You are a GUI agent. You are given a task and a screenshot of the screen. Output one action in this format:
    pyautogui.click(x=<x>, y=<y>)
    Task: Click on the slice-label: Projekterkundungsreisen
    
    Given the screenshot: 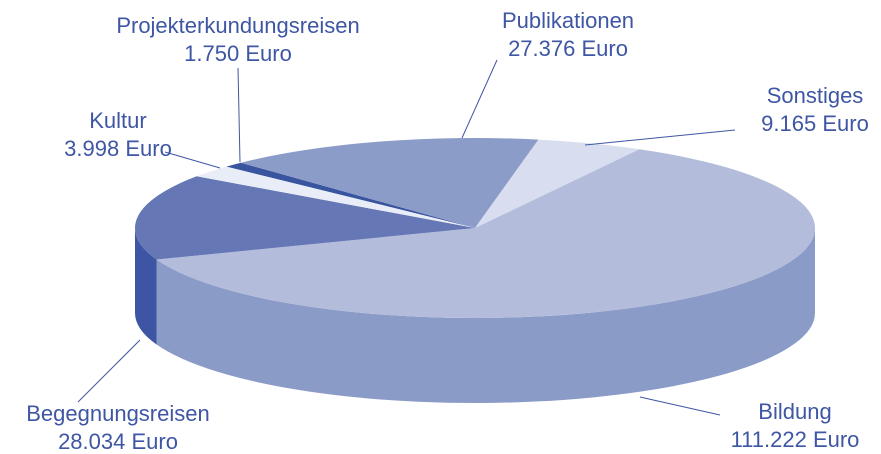 What is the action you would take?
    pyautogui.click(x=237, y=25)
    